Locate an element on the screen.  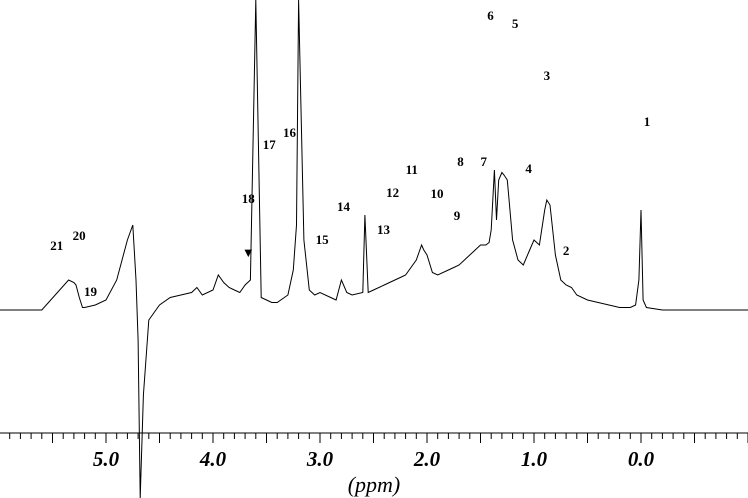
peak-label-3: 3 is located at coordinates (547, 75).